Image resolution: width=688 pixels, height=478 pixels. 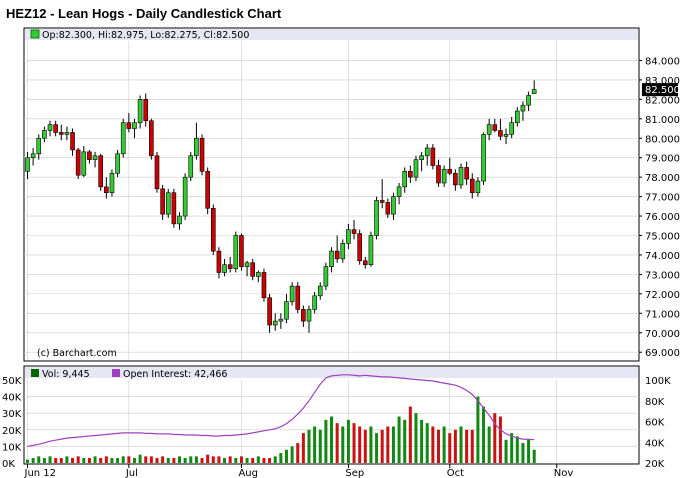 What do you see at coordinates (12, 381) in the screenshot?
I see `volume-tick-label: 50K` at bounding box center [12, 381].